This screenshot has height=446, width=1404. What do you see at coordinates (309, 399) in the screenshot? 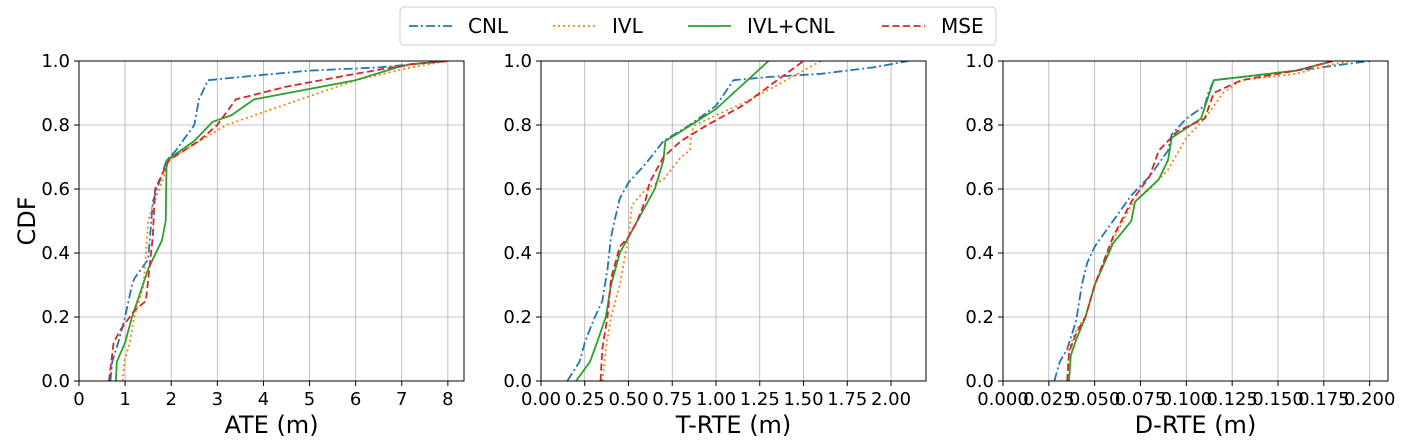
I see `x-tick-label: 5` at bounding box center [309, 399].